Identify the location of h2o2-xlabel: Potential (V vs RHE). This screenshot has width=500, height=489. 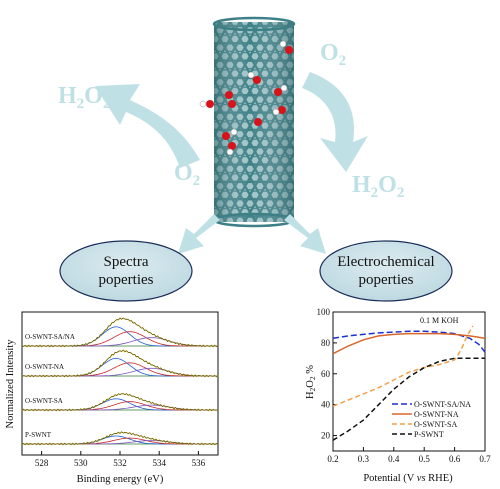
(408, 478).